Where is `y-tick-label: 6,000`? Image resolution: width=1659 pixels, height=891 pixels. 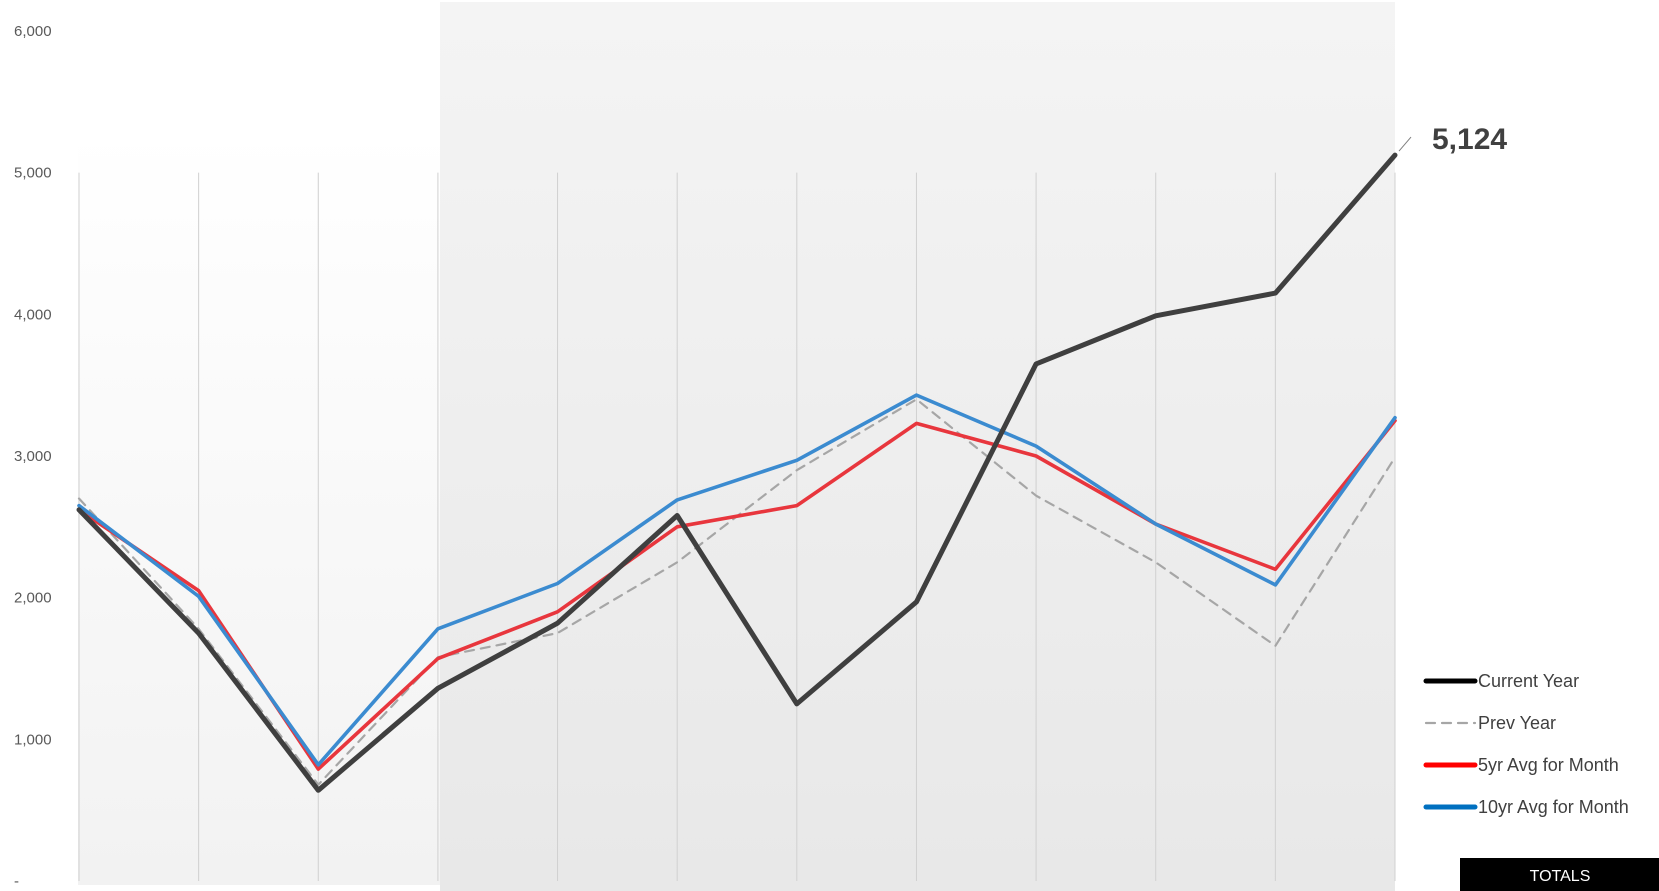 y-tick-label: 6,000 is located at coordinates (33, 31).